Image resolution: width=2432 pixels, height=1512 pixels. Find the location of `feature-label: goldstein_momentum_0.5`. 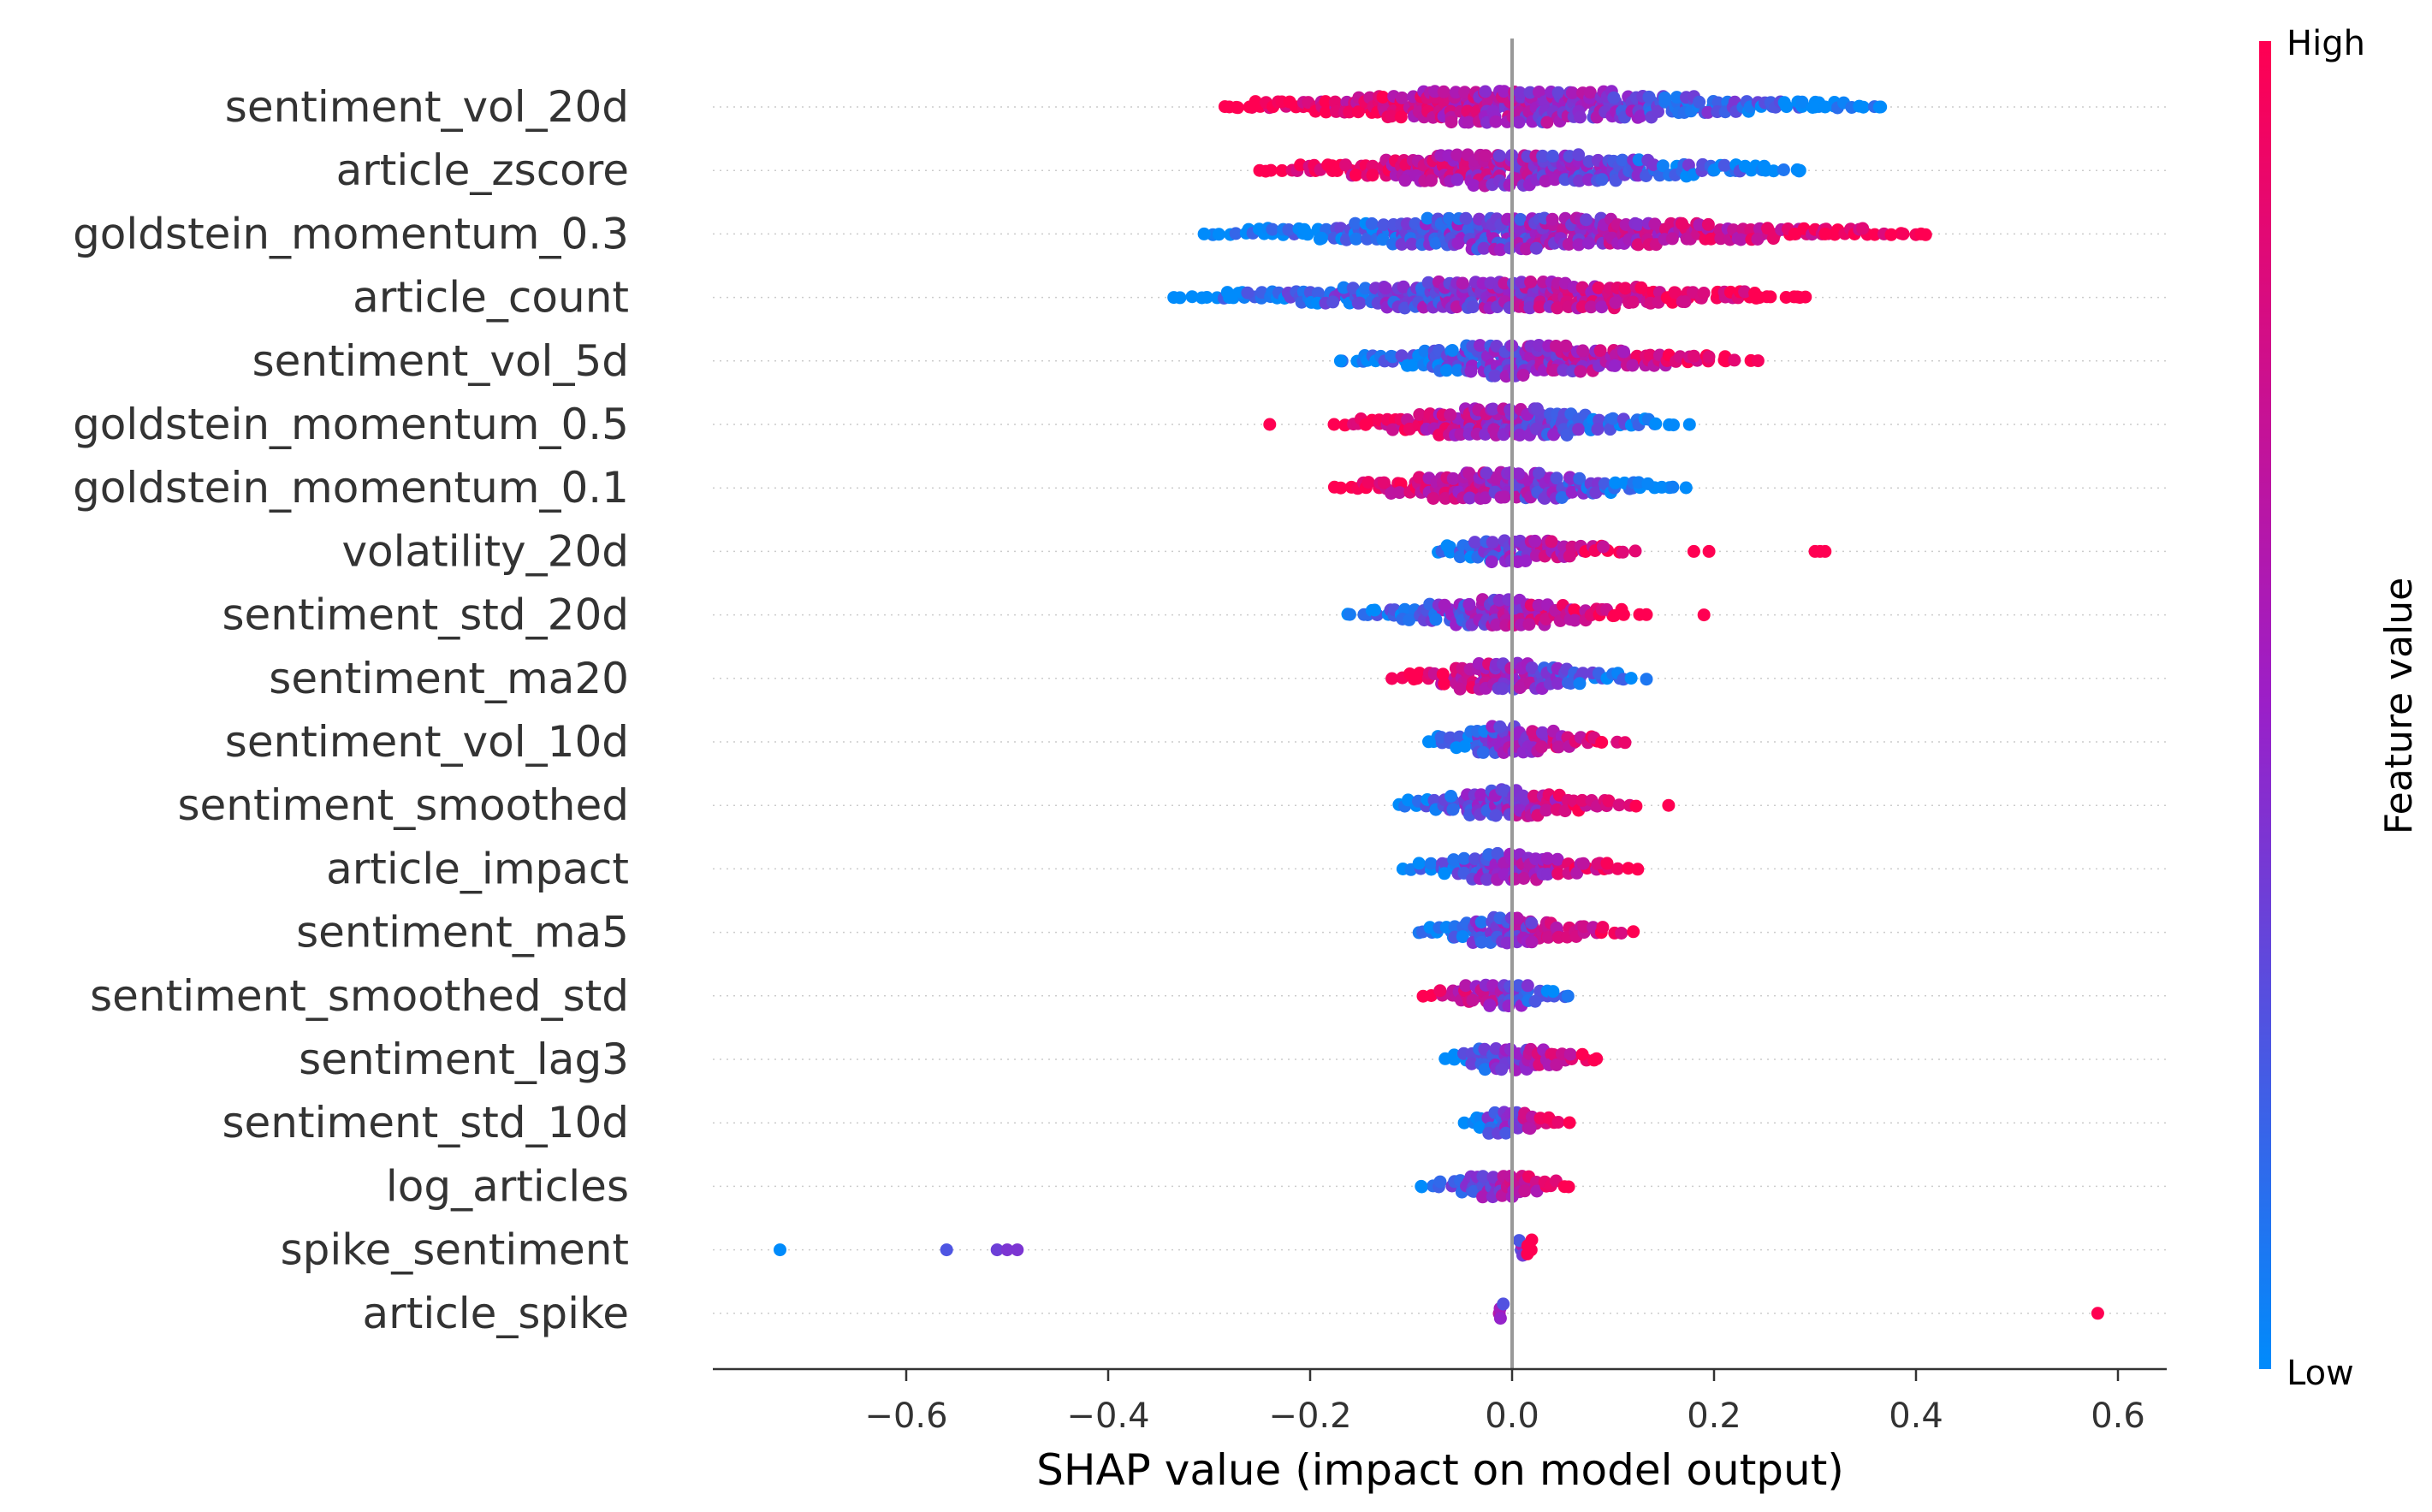

feature-label: goldstein_momentum_0.5 is located at coordinates (351, 424).